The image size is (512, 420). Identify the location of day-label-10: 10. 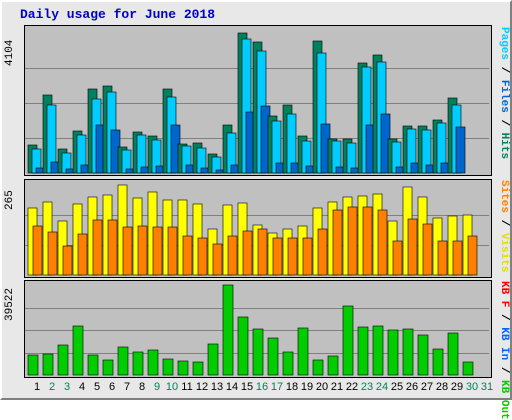
(172, 387).